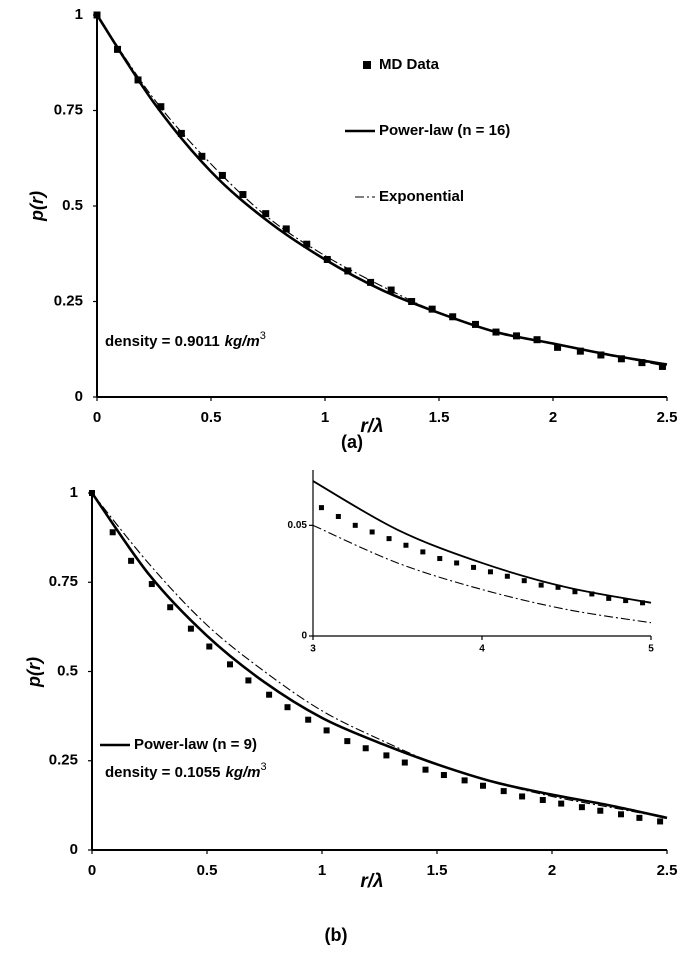 This screenshot has width=683, height=954. What do you see at coordinates (336, 935) in the screenshot?
I see `panel-label: (b)` at bounding box center [336, 935].